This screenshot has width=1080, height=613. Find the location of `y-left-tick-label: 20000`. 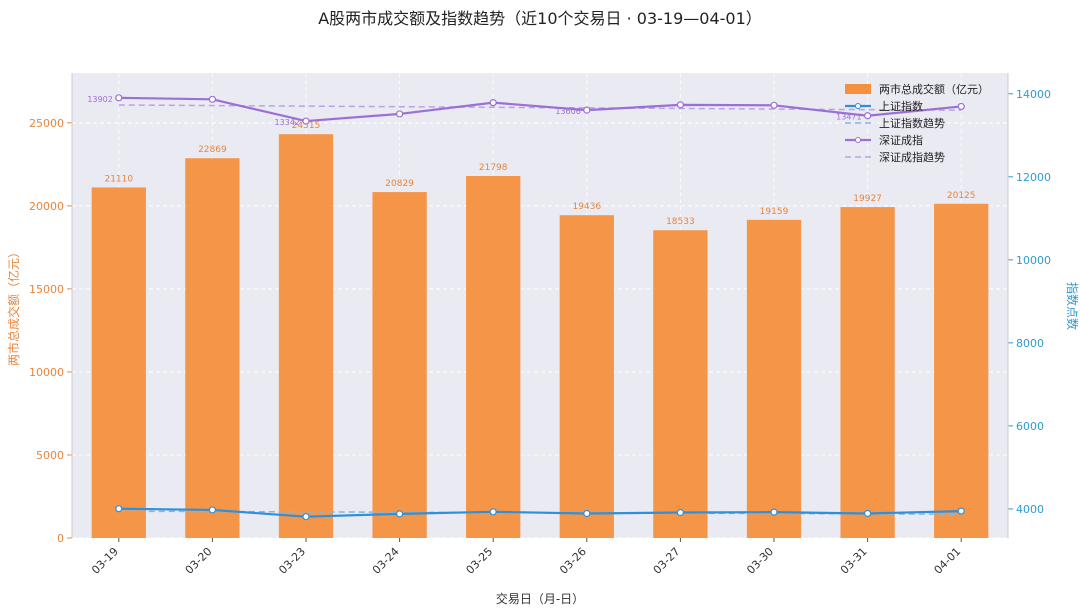

y-left-tick-label: 20000 is located at coordinates (46, 206).